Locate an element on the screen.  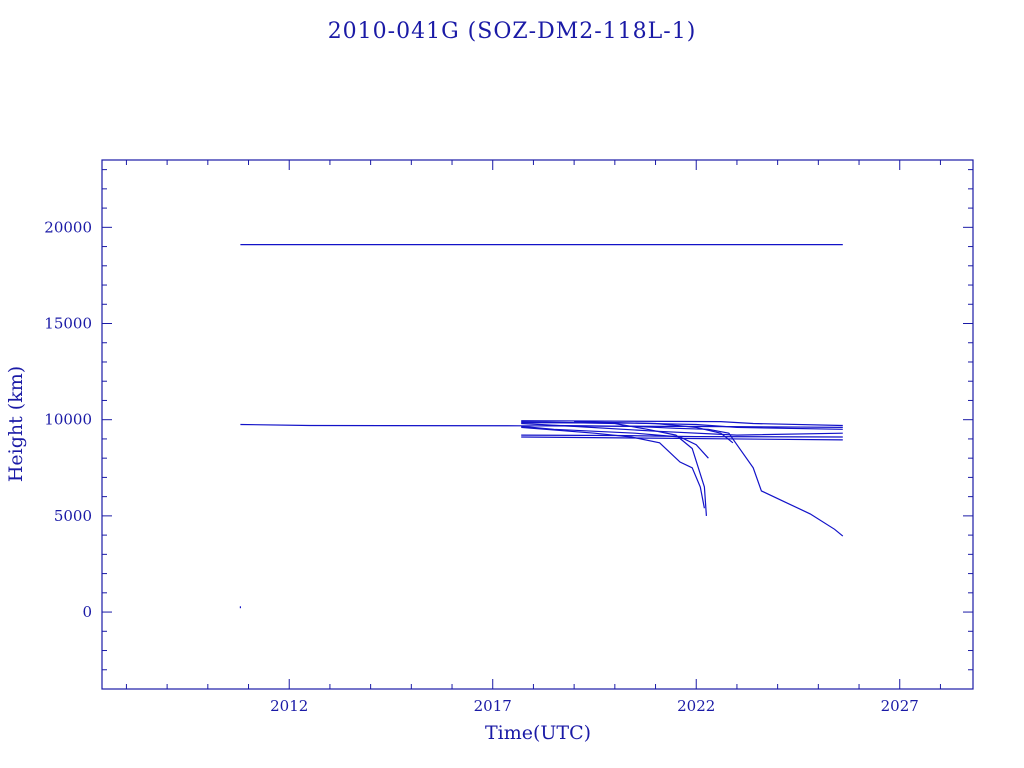
y-axis-label: Height (km) is located at coordinates (16, 424).